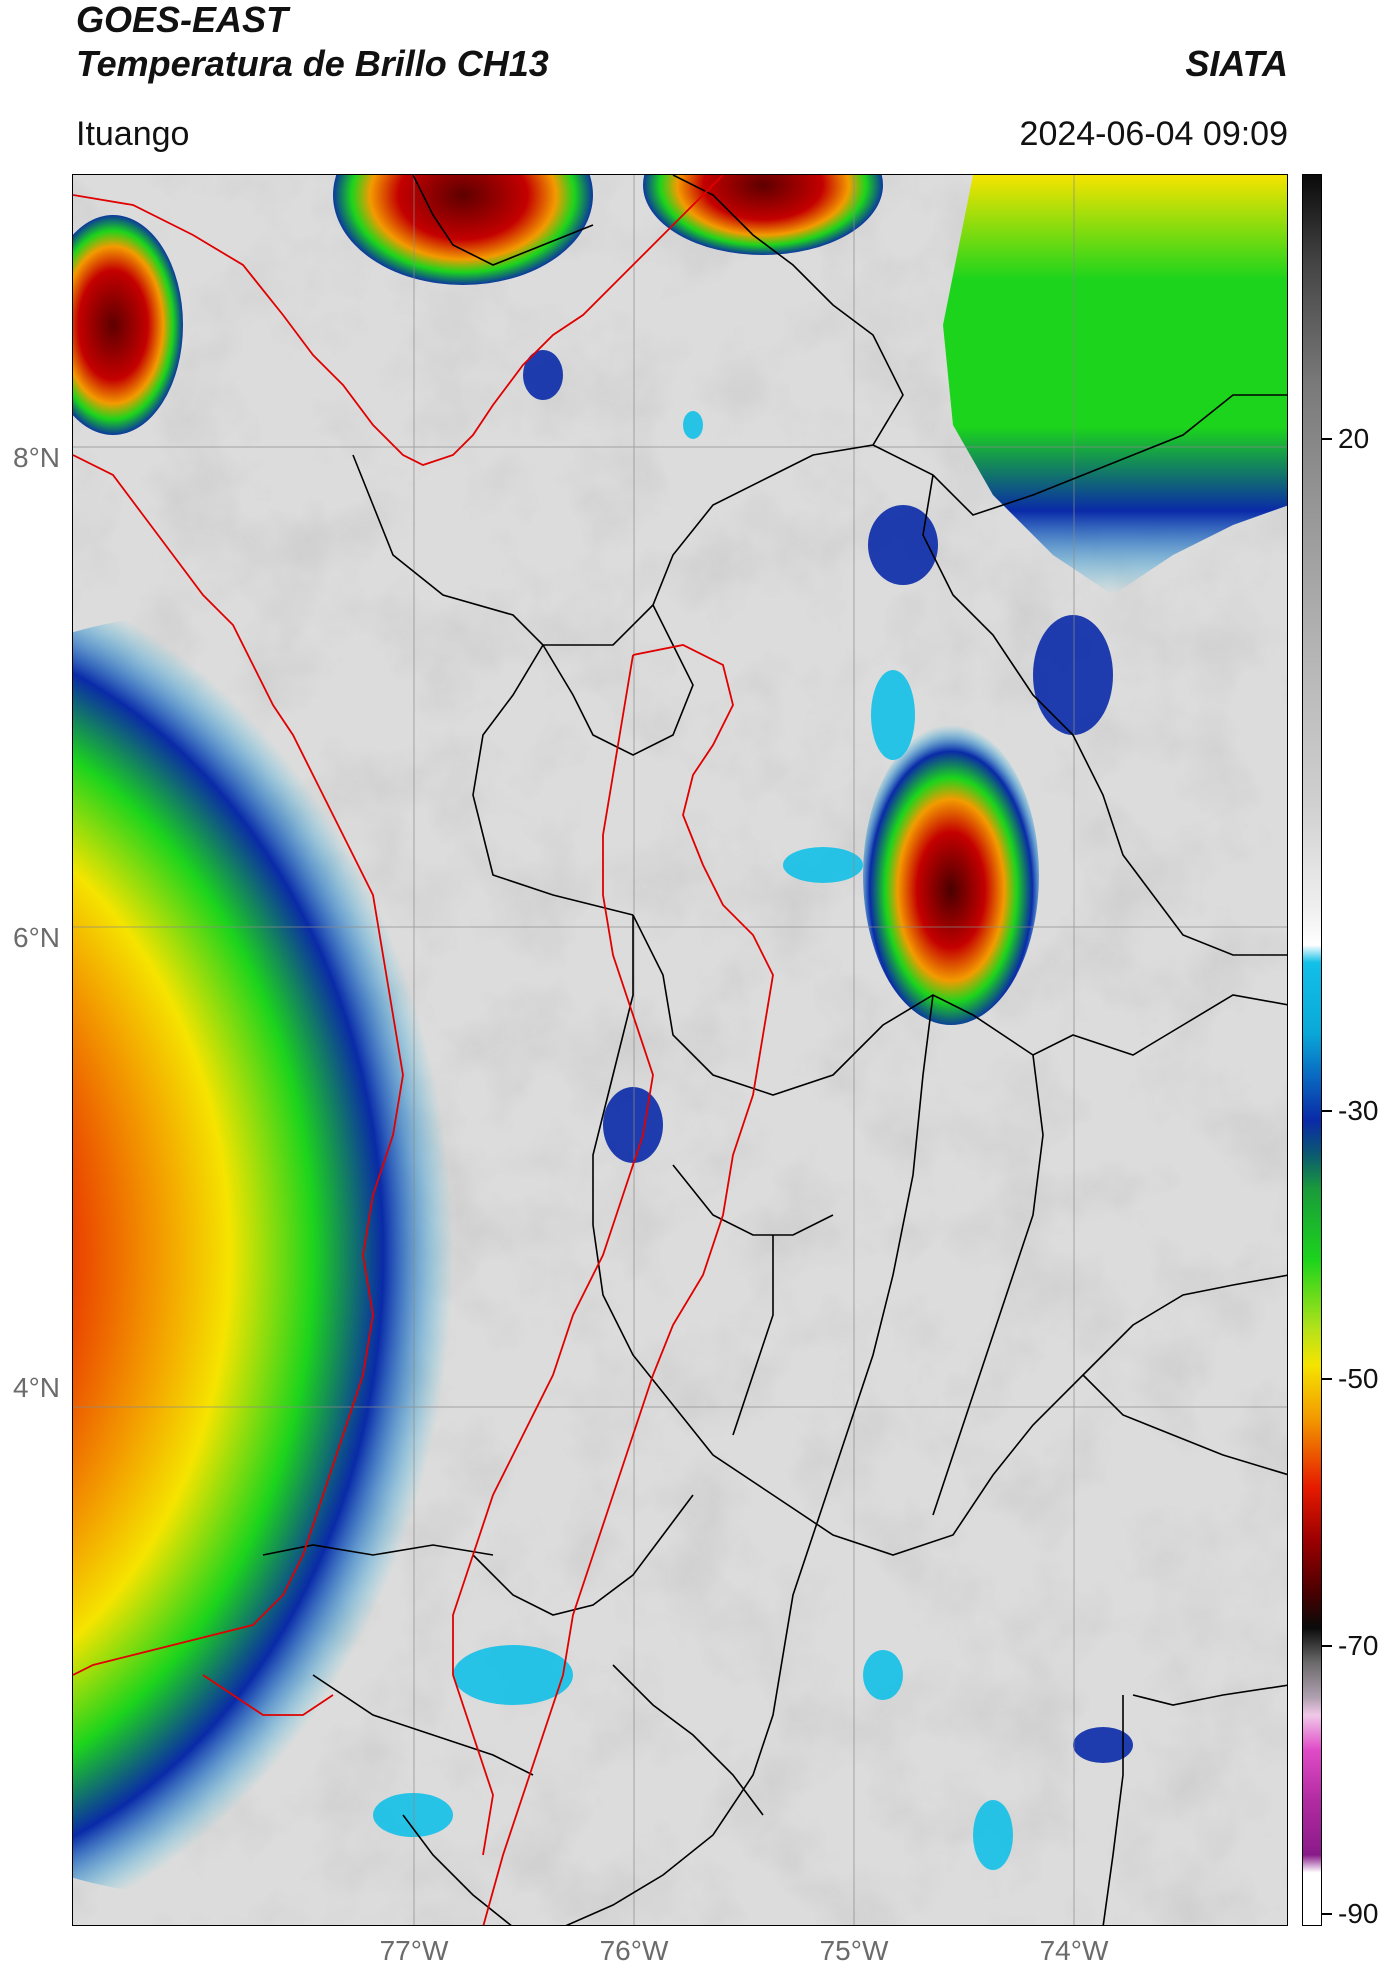  I want to click on title-satellite: GOES-EAST, so click(182, 20).